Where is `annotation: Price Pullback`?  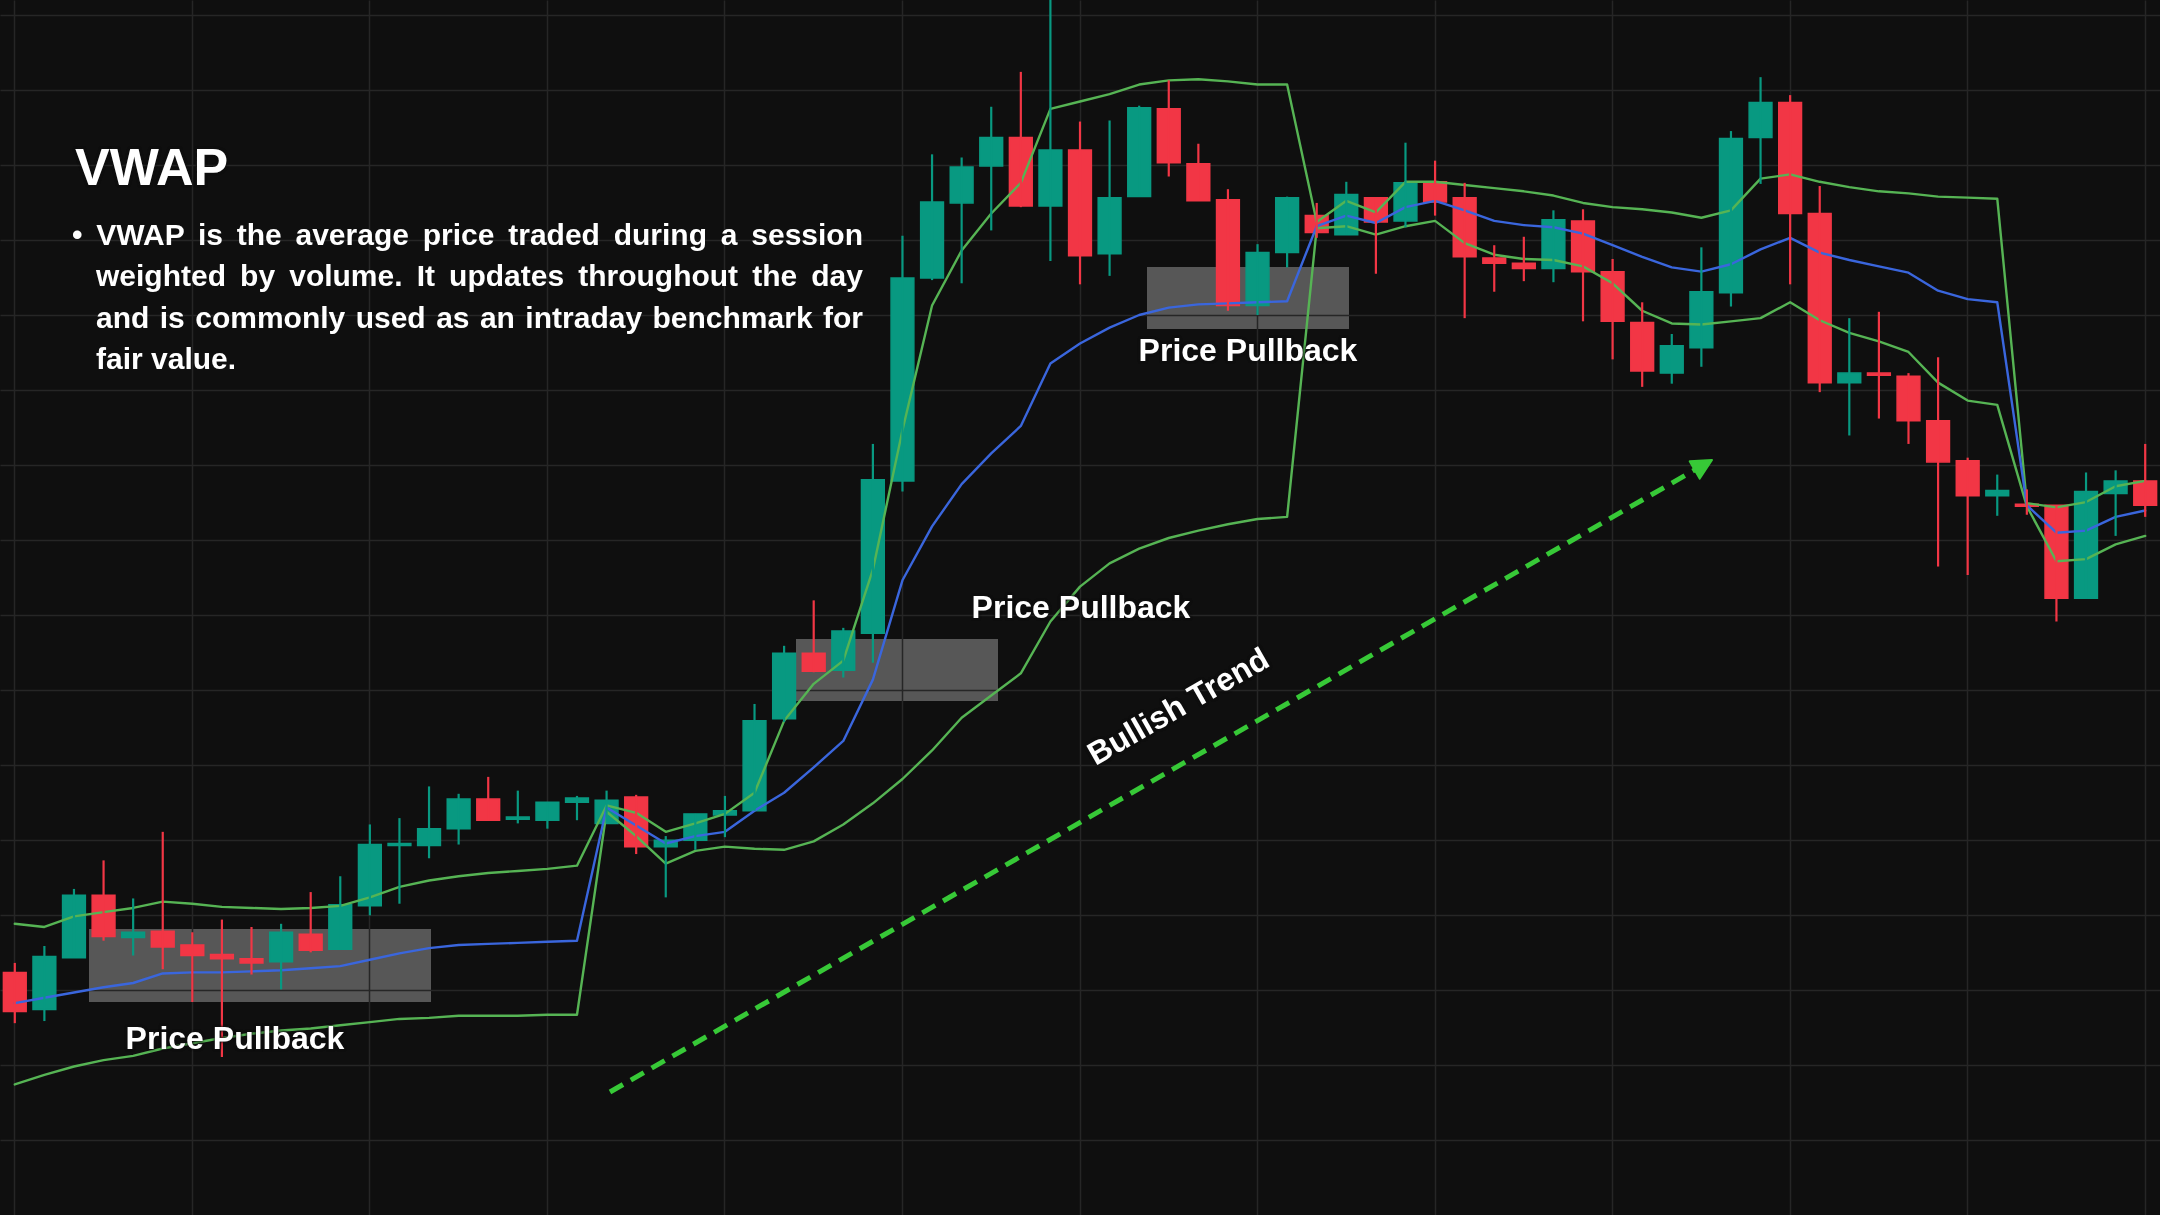 annotation: Price Pullback is located at coordinates (1081, 607).